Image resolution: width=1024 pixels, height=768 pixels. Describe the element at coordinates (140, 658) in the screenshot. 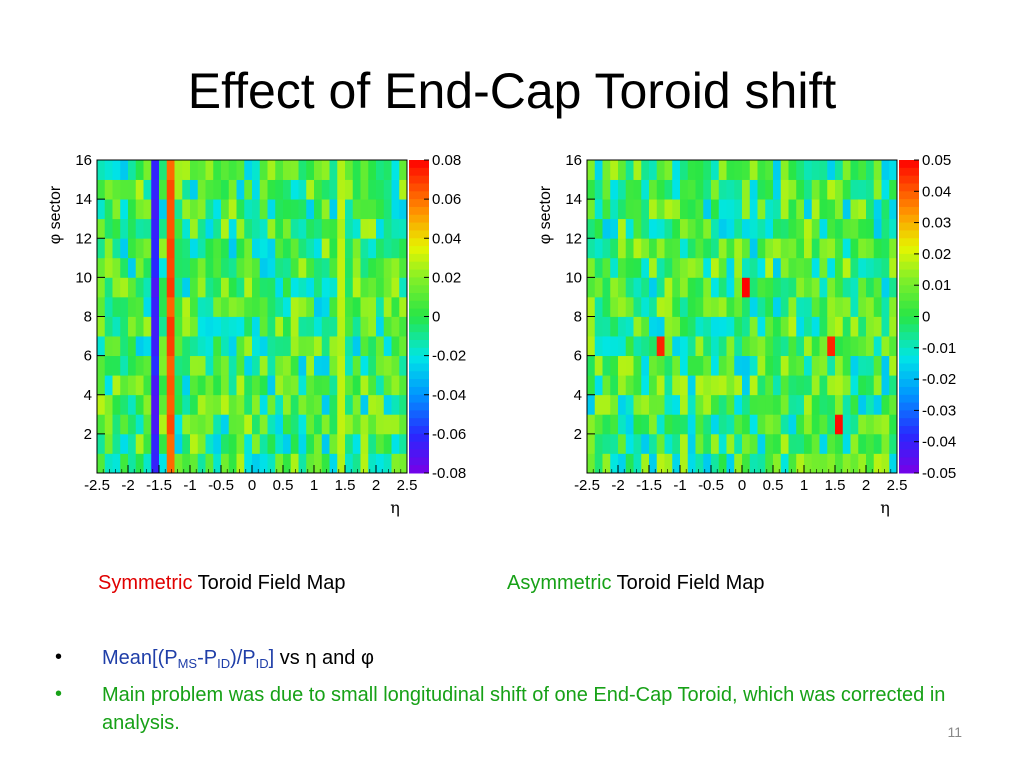

I see `mean-prefix: Mean[(P` at that location.